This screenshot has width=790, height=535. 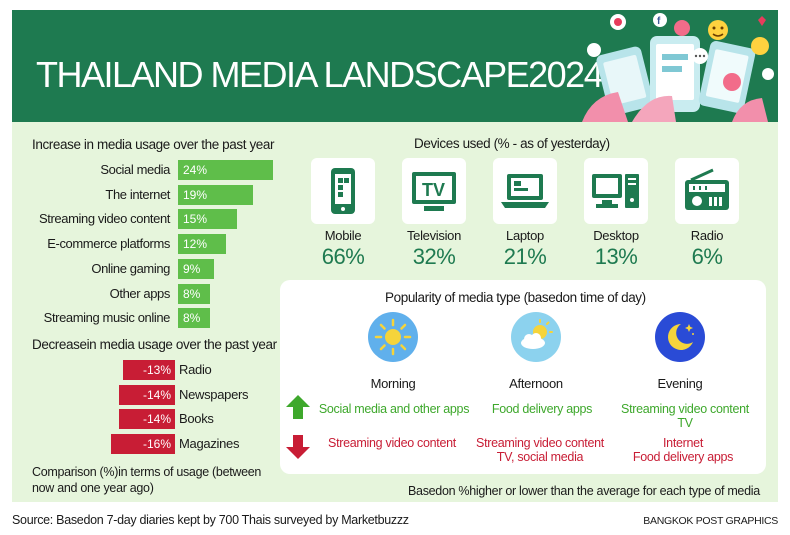 I want to click on increase-arrow-icon, so click(x=298, y=407).